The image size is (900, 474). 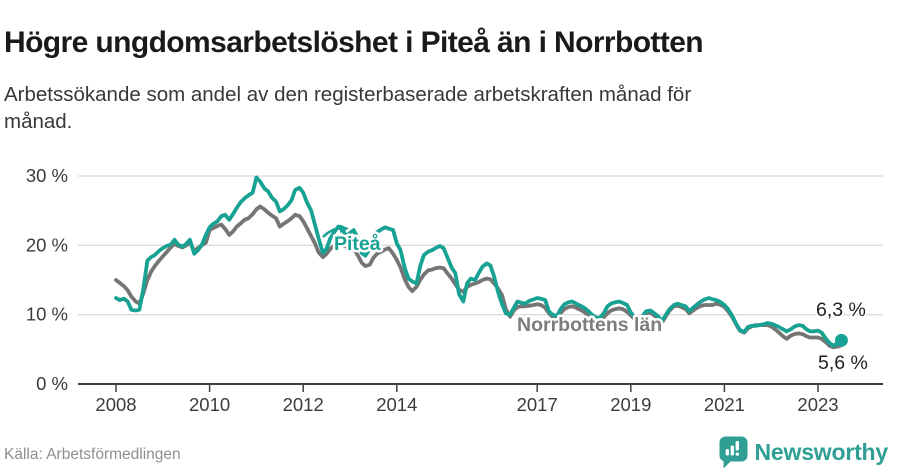 I want to click on x-axis-tick-label: 2019, so click(x=630, y=404).